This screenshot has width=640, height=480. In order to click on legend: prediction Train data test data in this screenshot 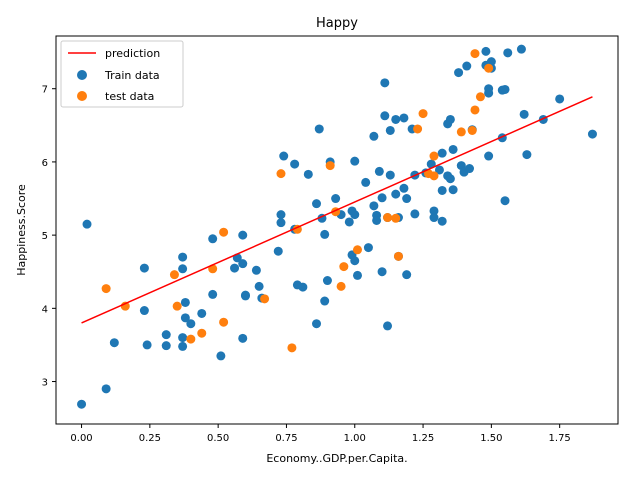, I will do `click(122, 74)`.